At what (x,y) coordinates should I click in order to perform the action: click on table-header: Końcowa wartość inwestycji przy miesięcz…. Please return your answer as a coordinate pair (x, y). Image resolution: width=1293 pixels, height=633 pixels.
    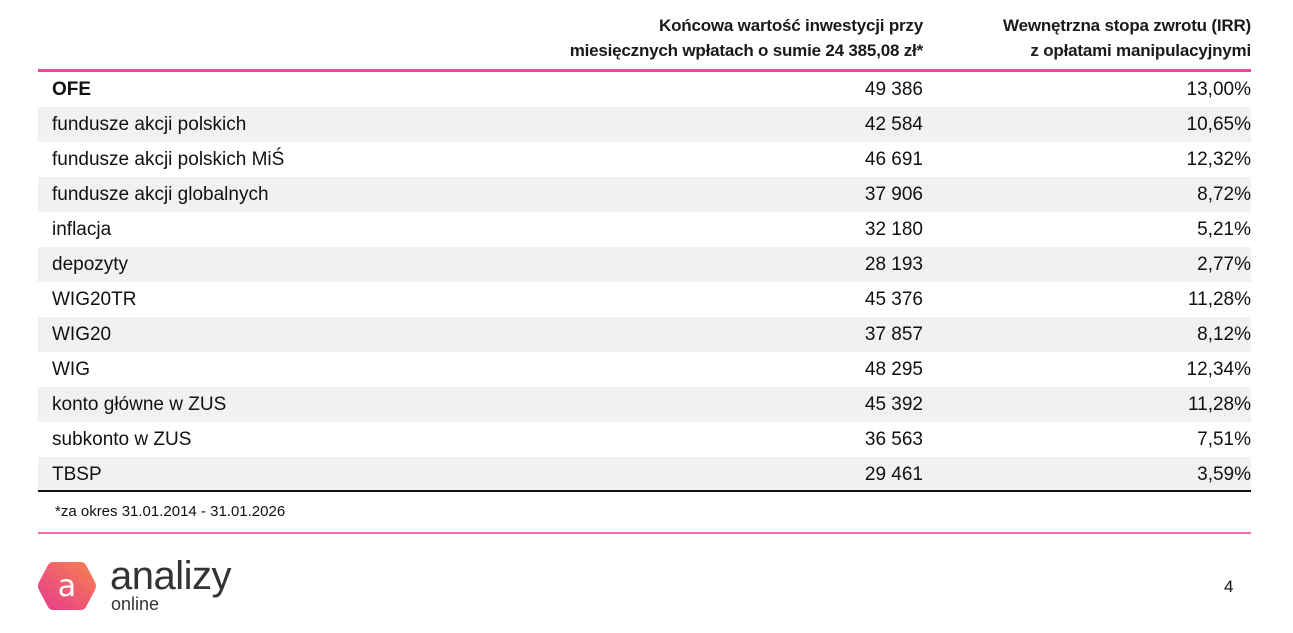
    Looking at the image, I should click on (645, 41).